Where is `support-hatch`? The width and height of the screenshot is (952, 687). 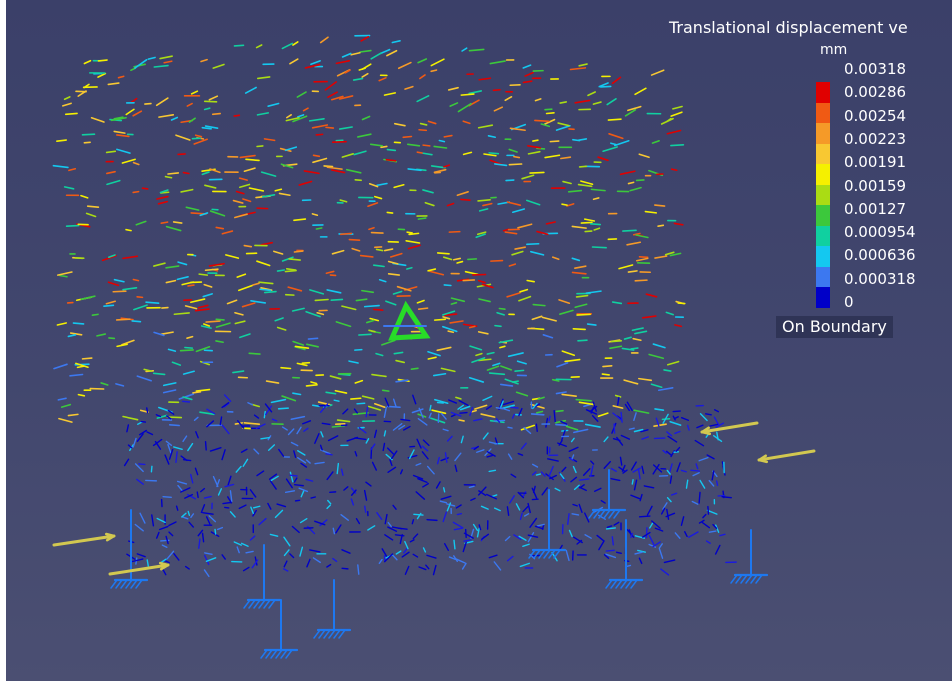
support-hatch is located at coordinates (542, 554).